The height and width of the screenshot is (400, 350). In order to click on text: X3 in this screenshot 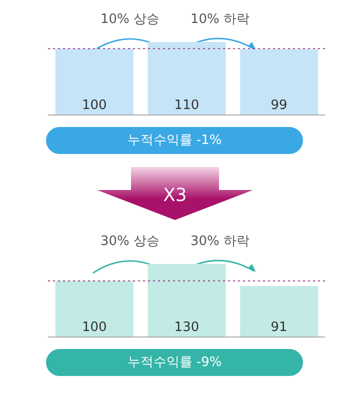, I will do `click(175, 195)`.